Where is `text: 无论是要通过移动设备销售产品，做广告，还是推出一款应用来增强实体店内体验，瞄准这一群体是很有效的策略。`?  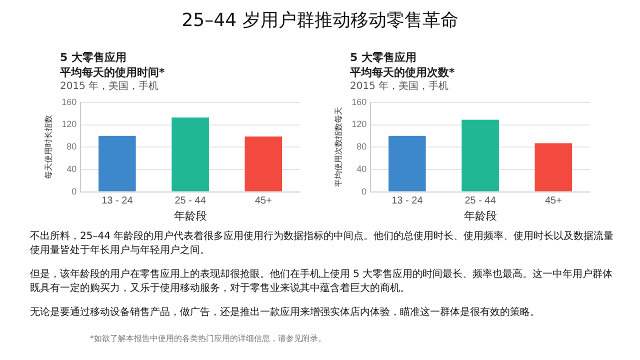
text: 无论是要通过移动设备销售产品，做广告，还是推出一款应用来增强实体店内体验，瞄准这一群体是很有效的策略。 is located at coordinates (285, 313).